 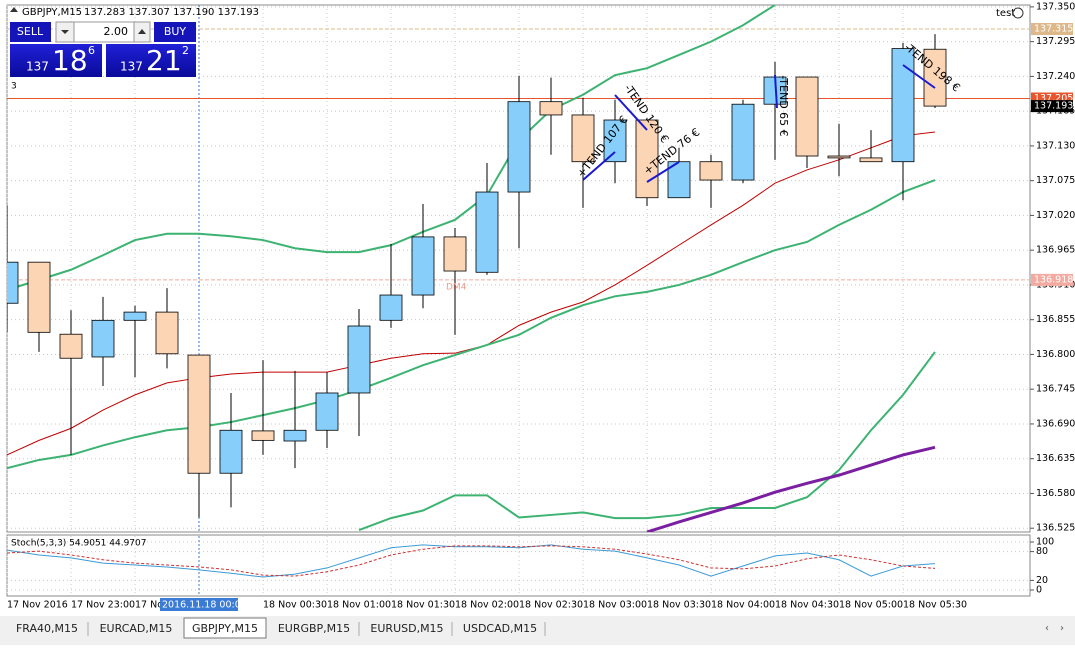 I want to click on x-tick-label: 18 Nov 00:30, so click(x=295, y=605).